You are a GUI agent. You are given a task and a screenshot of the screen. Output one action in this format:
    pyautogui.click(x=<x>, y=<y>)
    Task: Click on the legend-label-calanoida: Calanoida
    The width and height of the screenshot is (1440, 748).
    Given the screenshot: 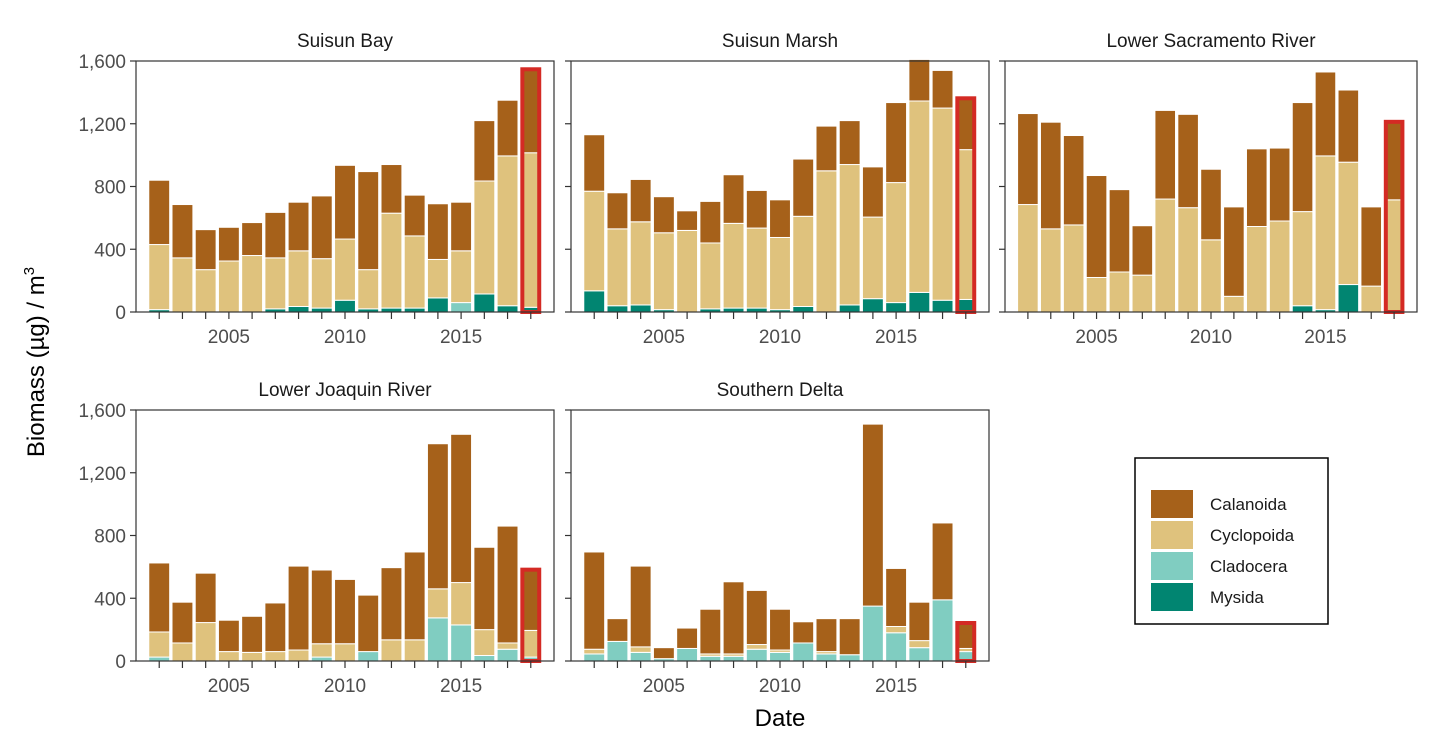 What is the action you would take?
    pyautogui.click(x=1248, y=504)
    